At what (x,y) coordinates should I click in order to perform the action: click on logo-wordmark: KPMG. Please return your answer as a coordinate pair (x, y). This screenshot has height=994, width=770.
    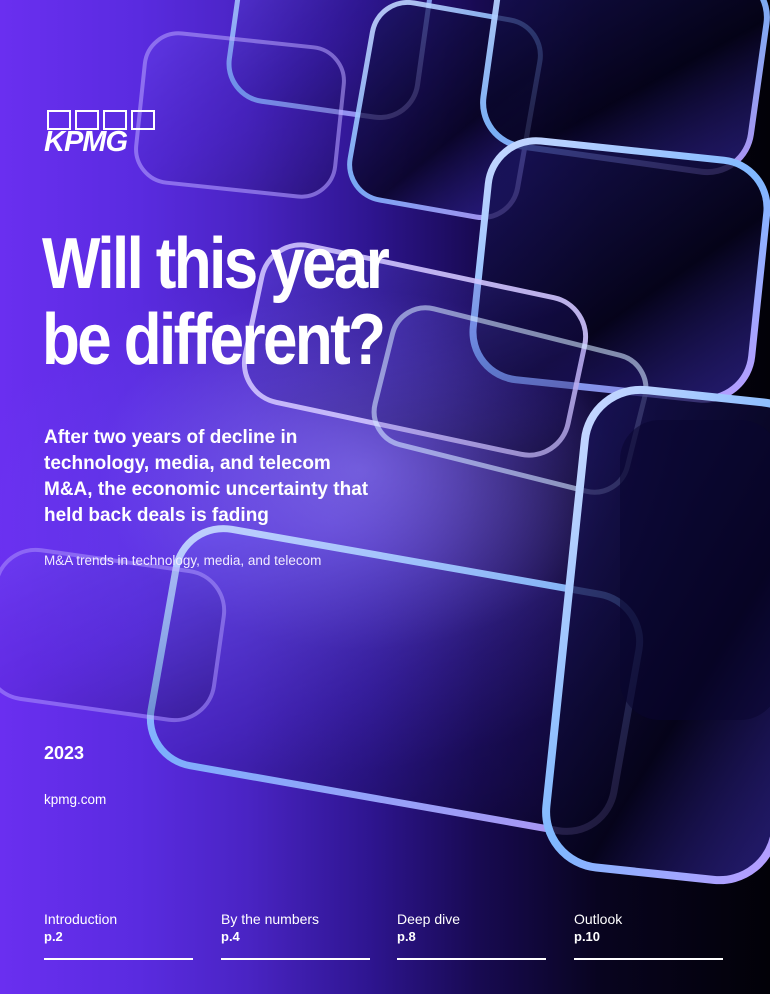
    Looking at the image, I should click on (86, 142).